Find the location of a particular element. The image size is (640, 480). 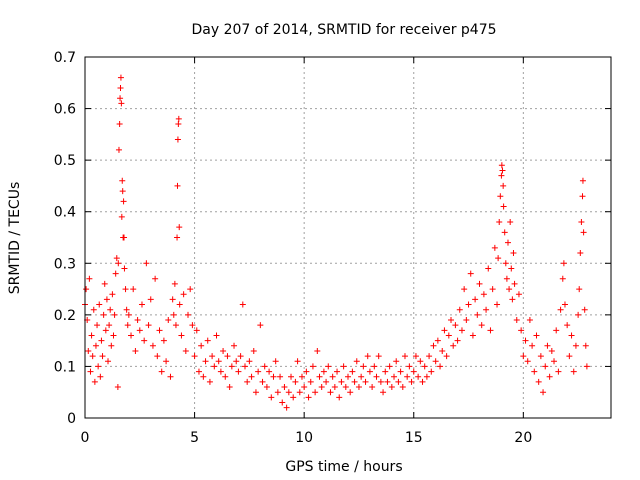

y-tick-label: 0 is located at coordinates (71, 419).